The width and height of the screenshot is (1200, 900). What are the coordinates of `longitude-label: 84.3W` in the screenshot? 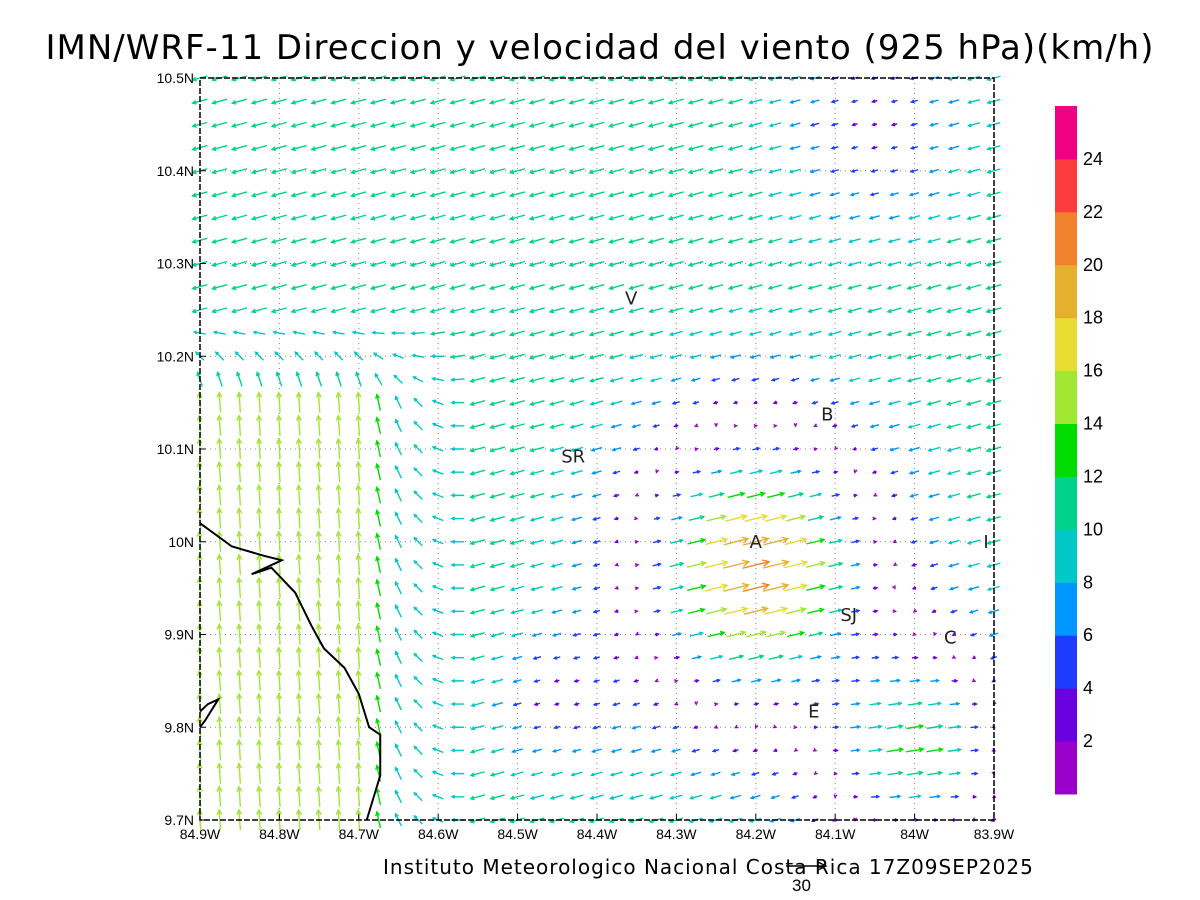 It's located at (676, 834).